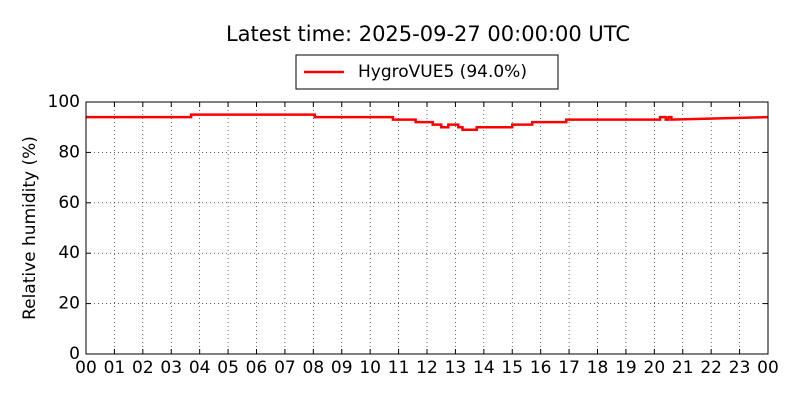  I want to click on data-line, so click(427, 122).